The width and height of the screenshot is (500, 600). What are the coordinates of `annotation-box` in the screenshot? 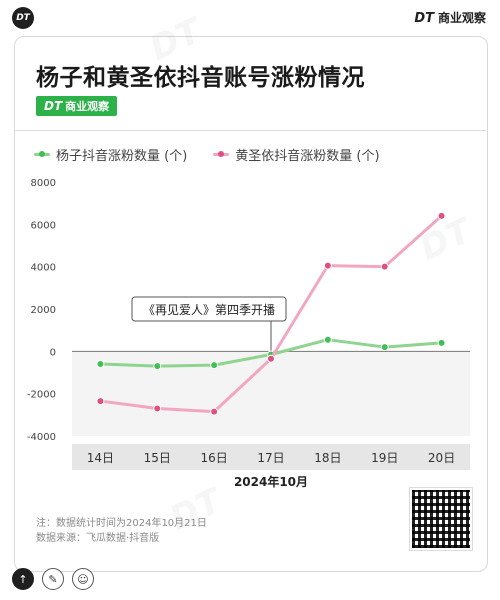 It's located at (209, 309).